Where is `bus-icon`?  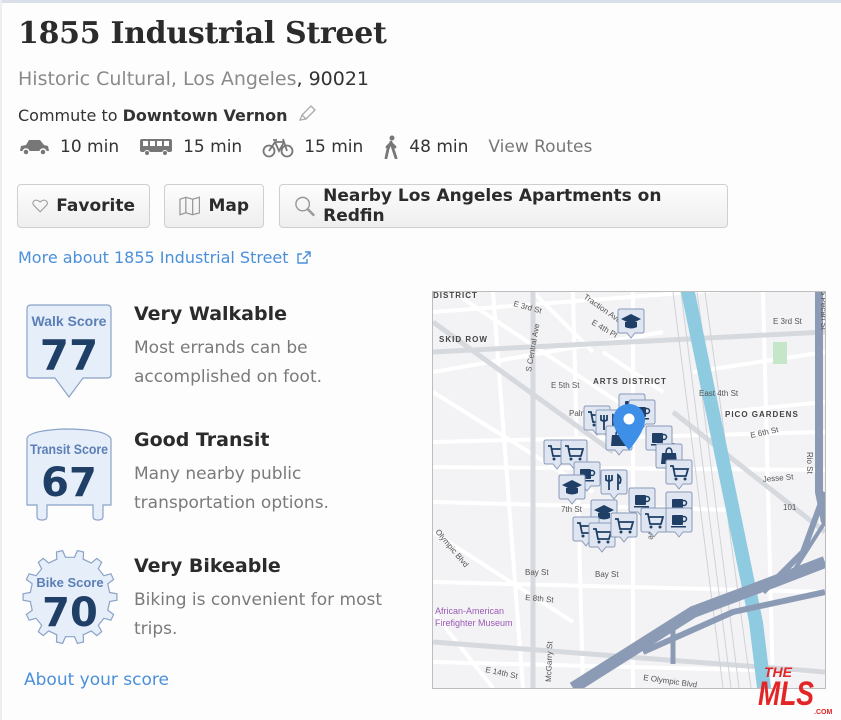 bus-icon is located at coordinates (156, 147).